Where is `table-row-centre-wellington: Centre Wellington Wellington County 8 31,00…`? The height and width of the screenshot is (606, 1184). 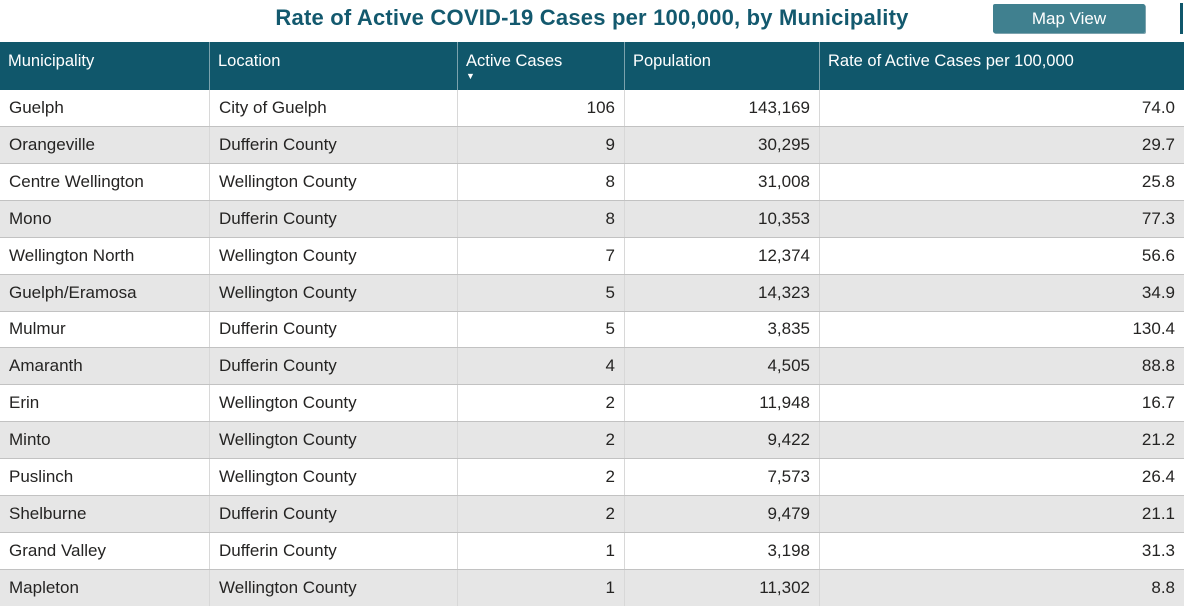
table-row-centre-wellington: Centre Wellington Wellington County 8 31,00… is located at coordinates (592, 181).